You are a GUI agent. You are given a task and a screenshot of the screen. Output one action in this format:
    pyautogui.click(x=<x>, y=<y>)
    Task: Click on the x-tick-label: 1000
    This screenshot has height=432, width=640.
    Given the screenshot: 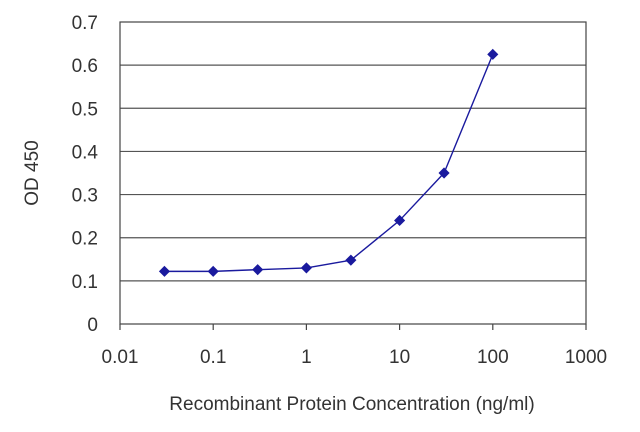 What is the action you would take?
    pyautogui.click(x=586, y=357)
    